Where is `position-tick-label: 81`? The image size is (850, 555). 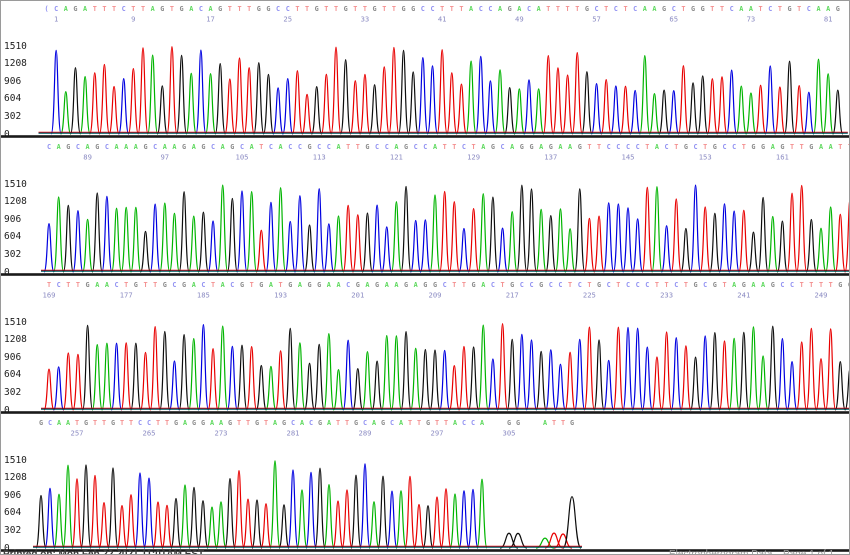 position-tick-label: 81 is located at coordinates (828, 19).